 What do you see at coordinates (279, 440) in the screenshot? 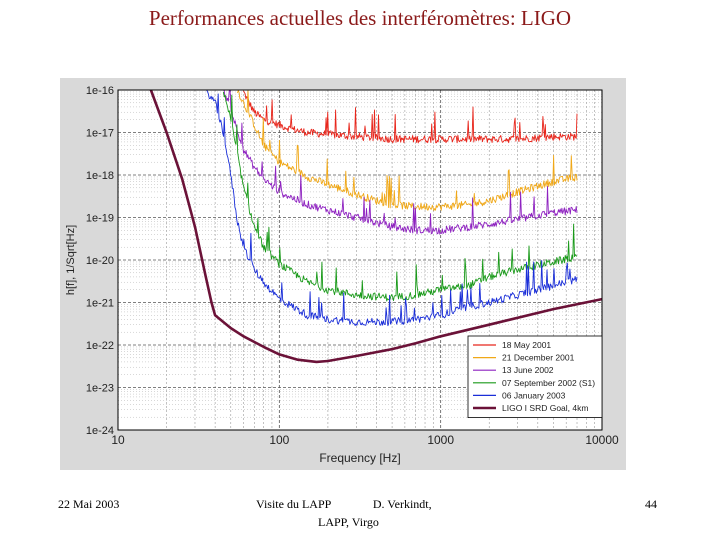
I see `x-tick-label: 100` at bounding box center [279, 440].